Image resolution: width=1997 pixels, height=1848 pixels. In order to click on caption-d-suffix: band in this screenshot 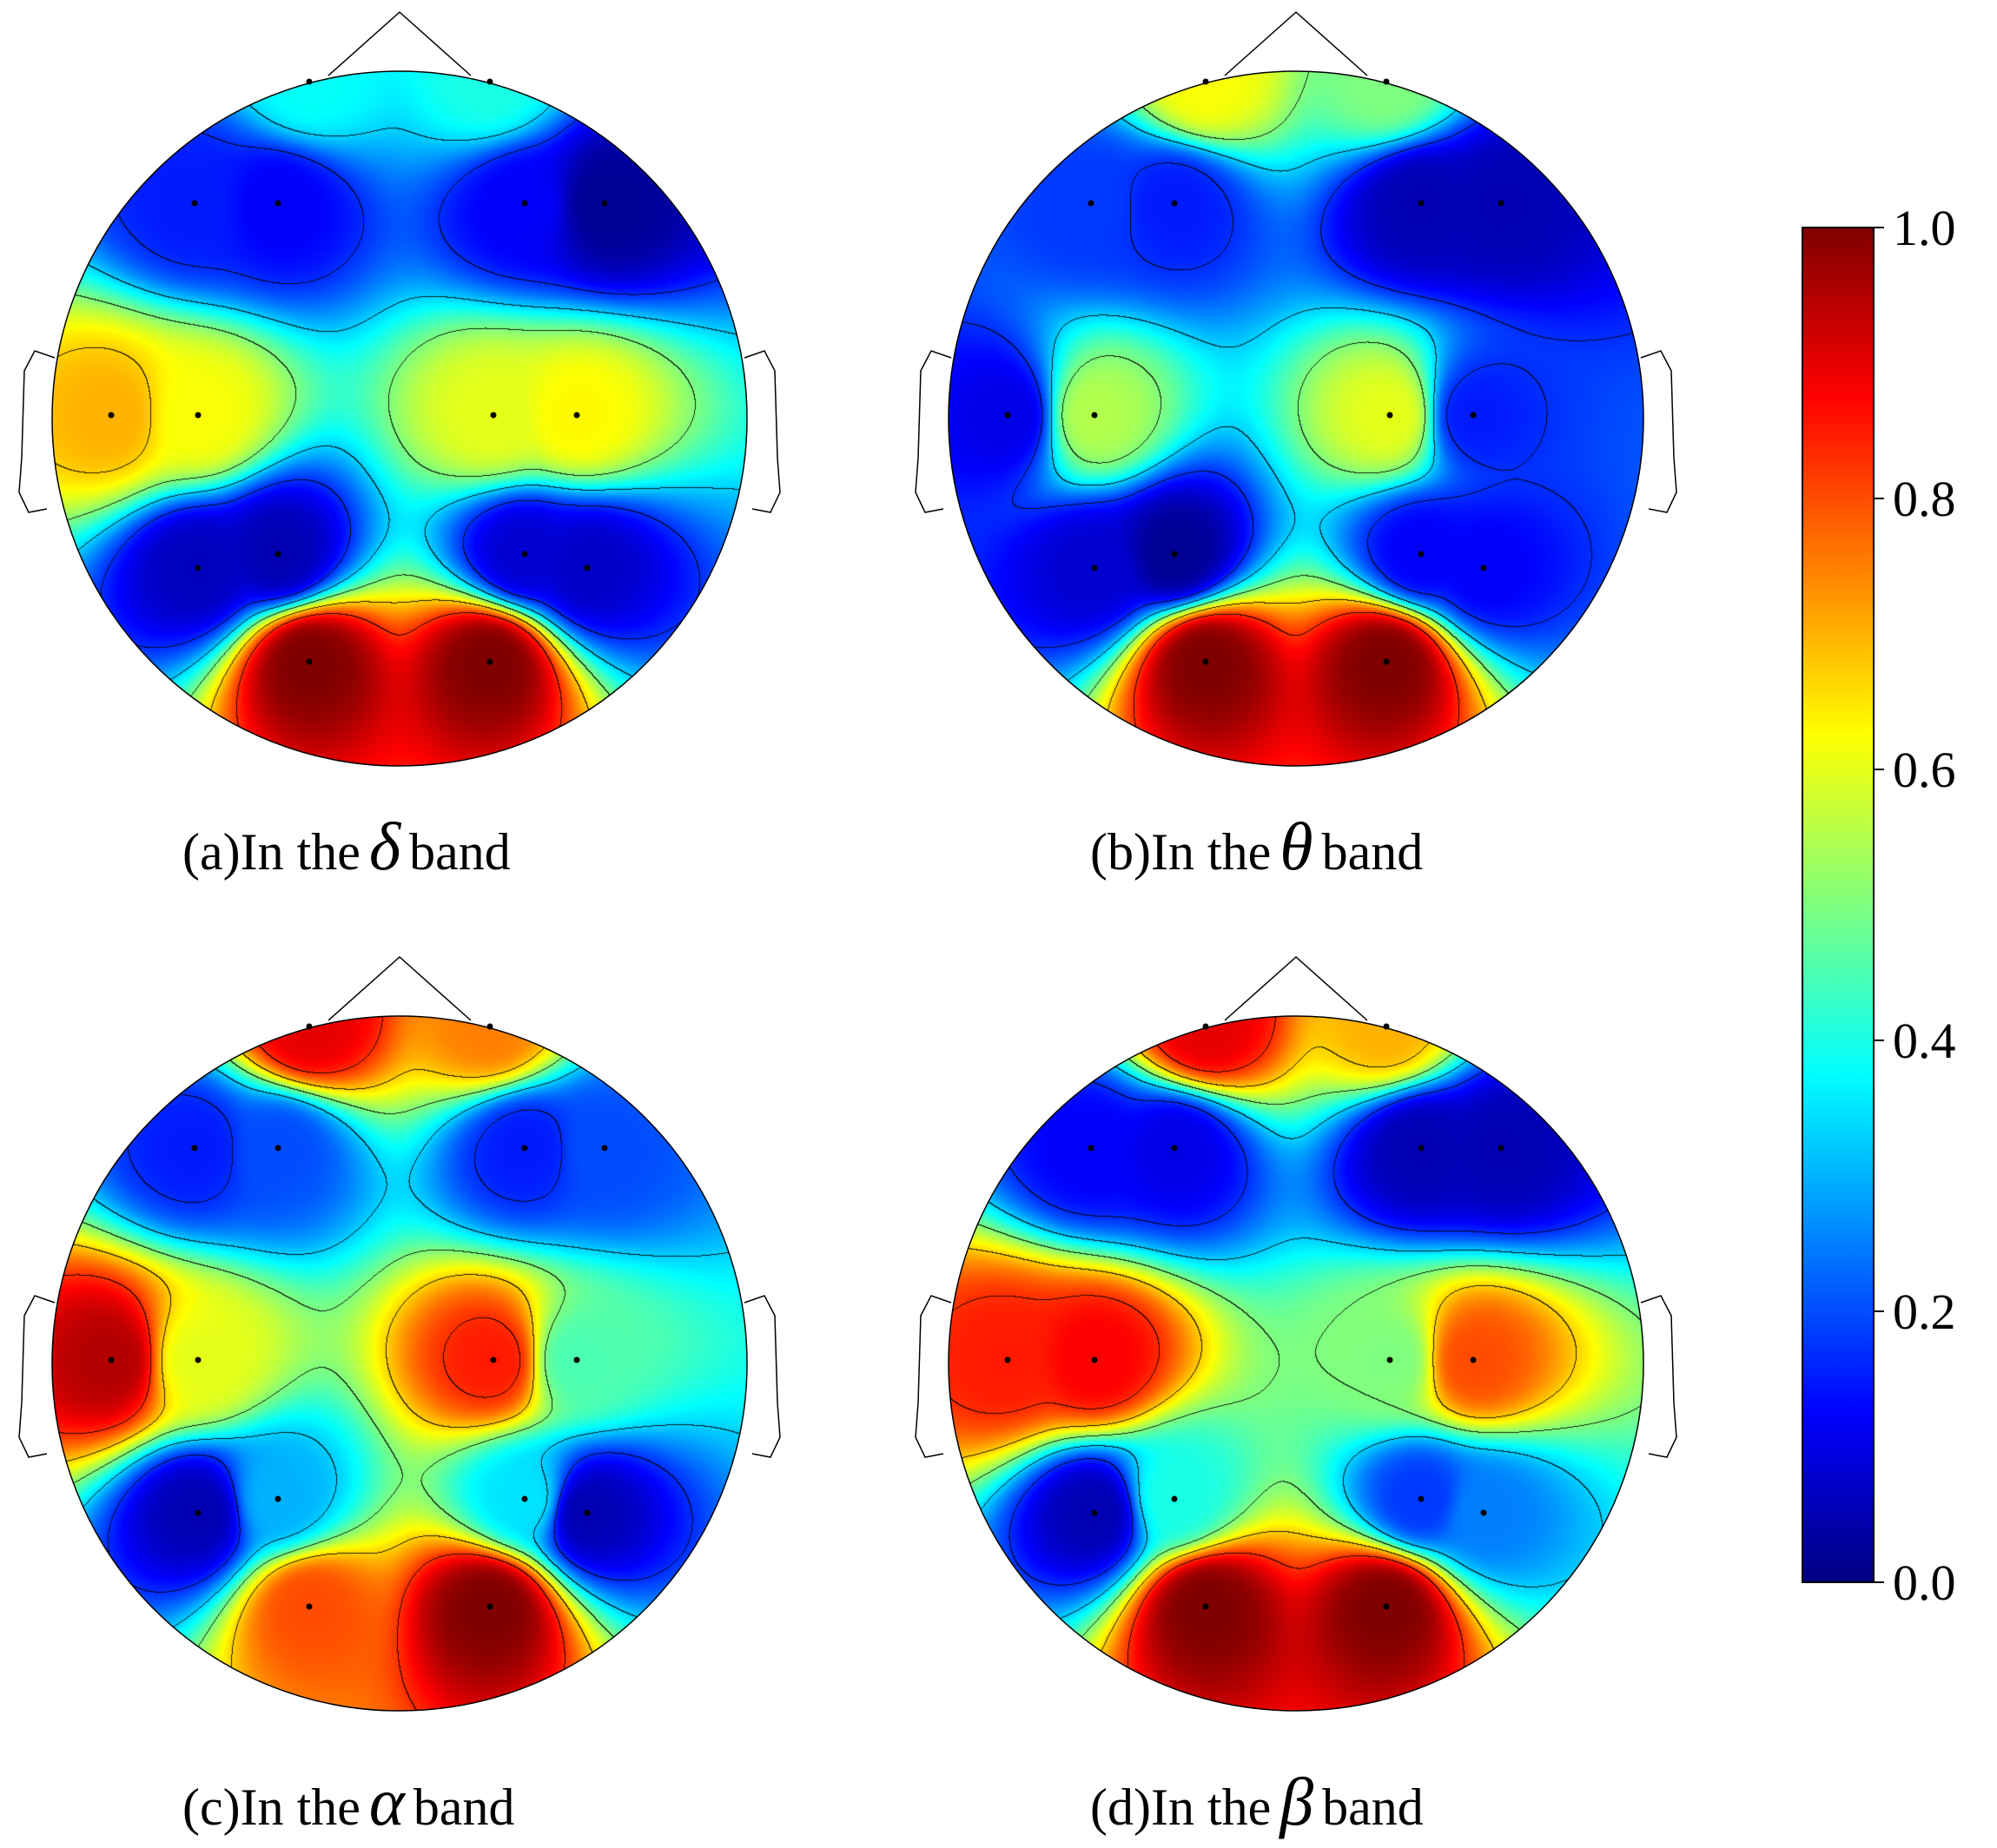, I will do `click(1373, 1808)`.